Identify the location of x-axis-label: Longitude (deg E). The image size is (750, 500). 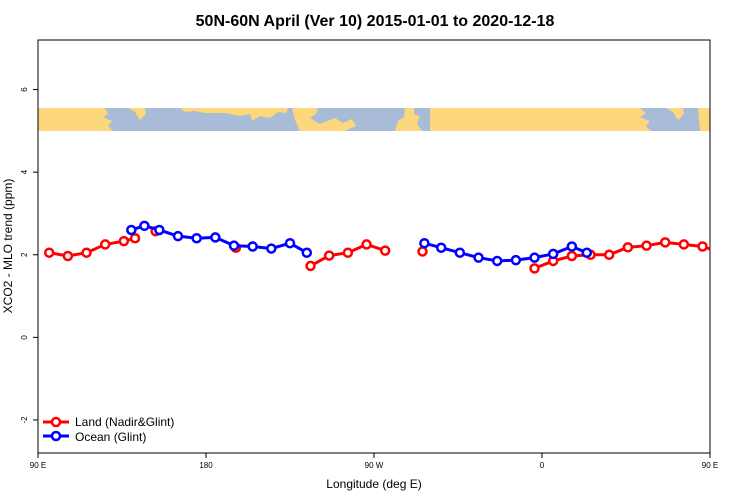
(373, 484).